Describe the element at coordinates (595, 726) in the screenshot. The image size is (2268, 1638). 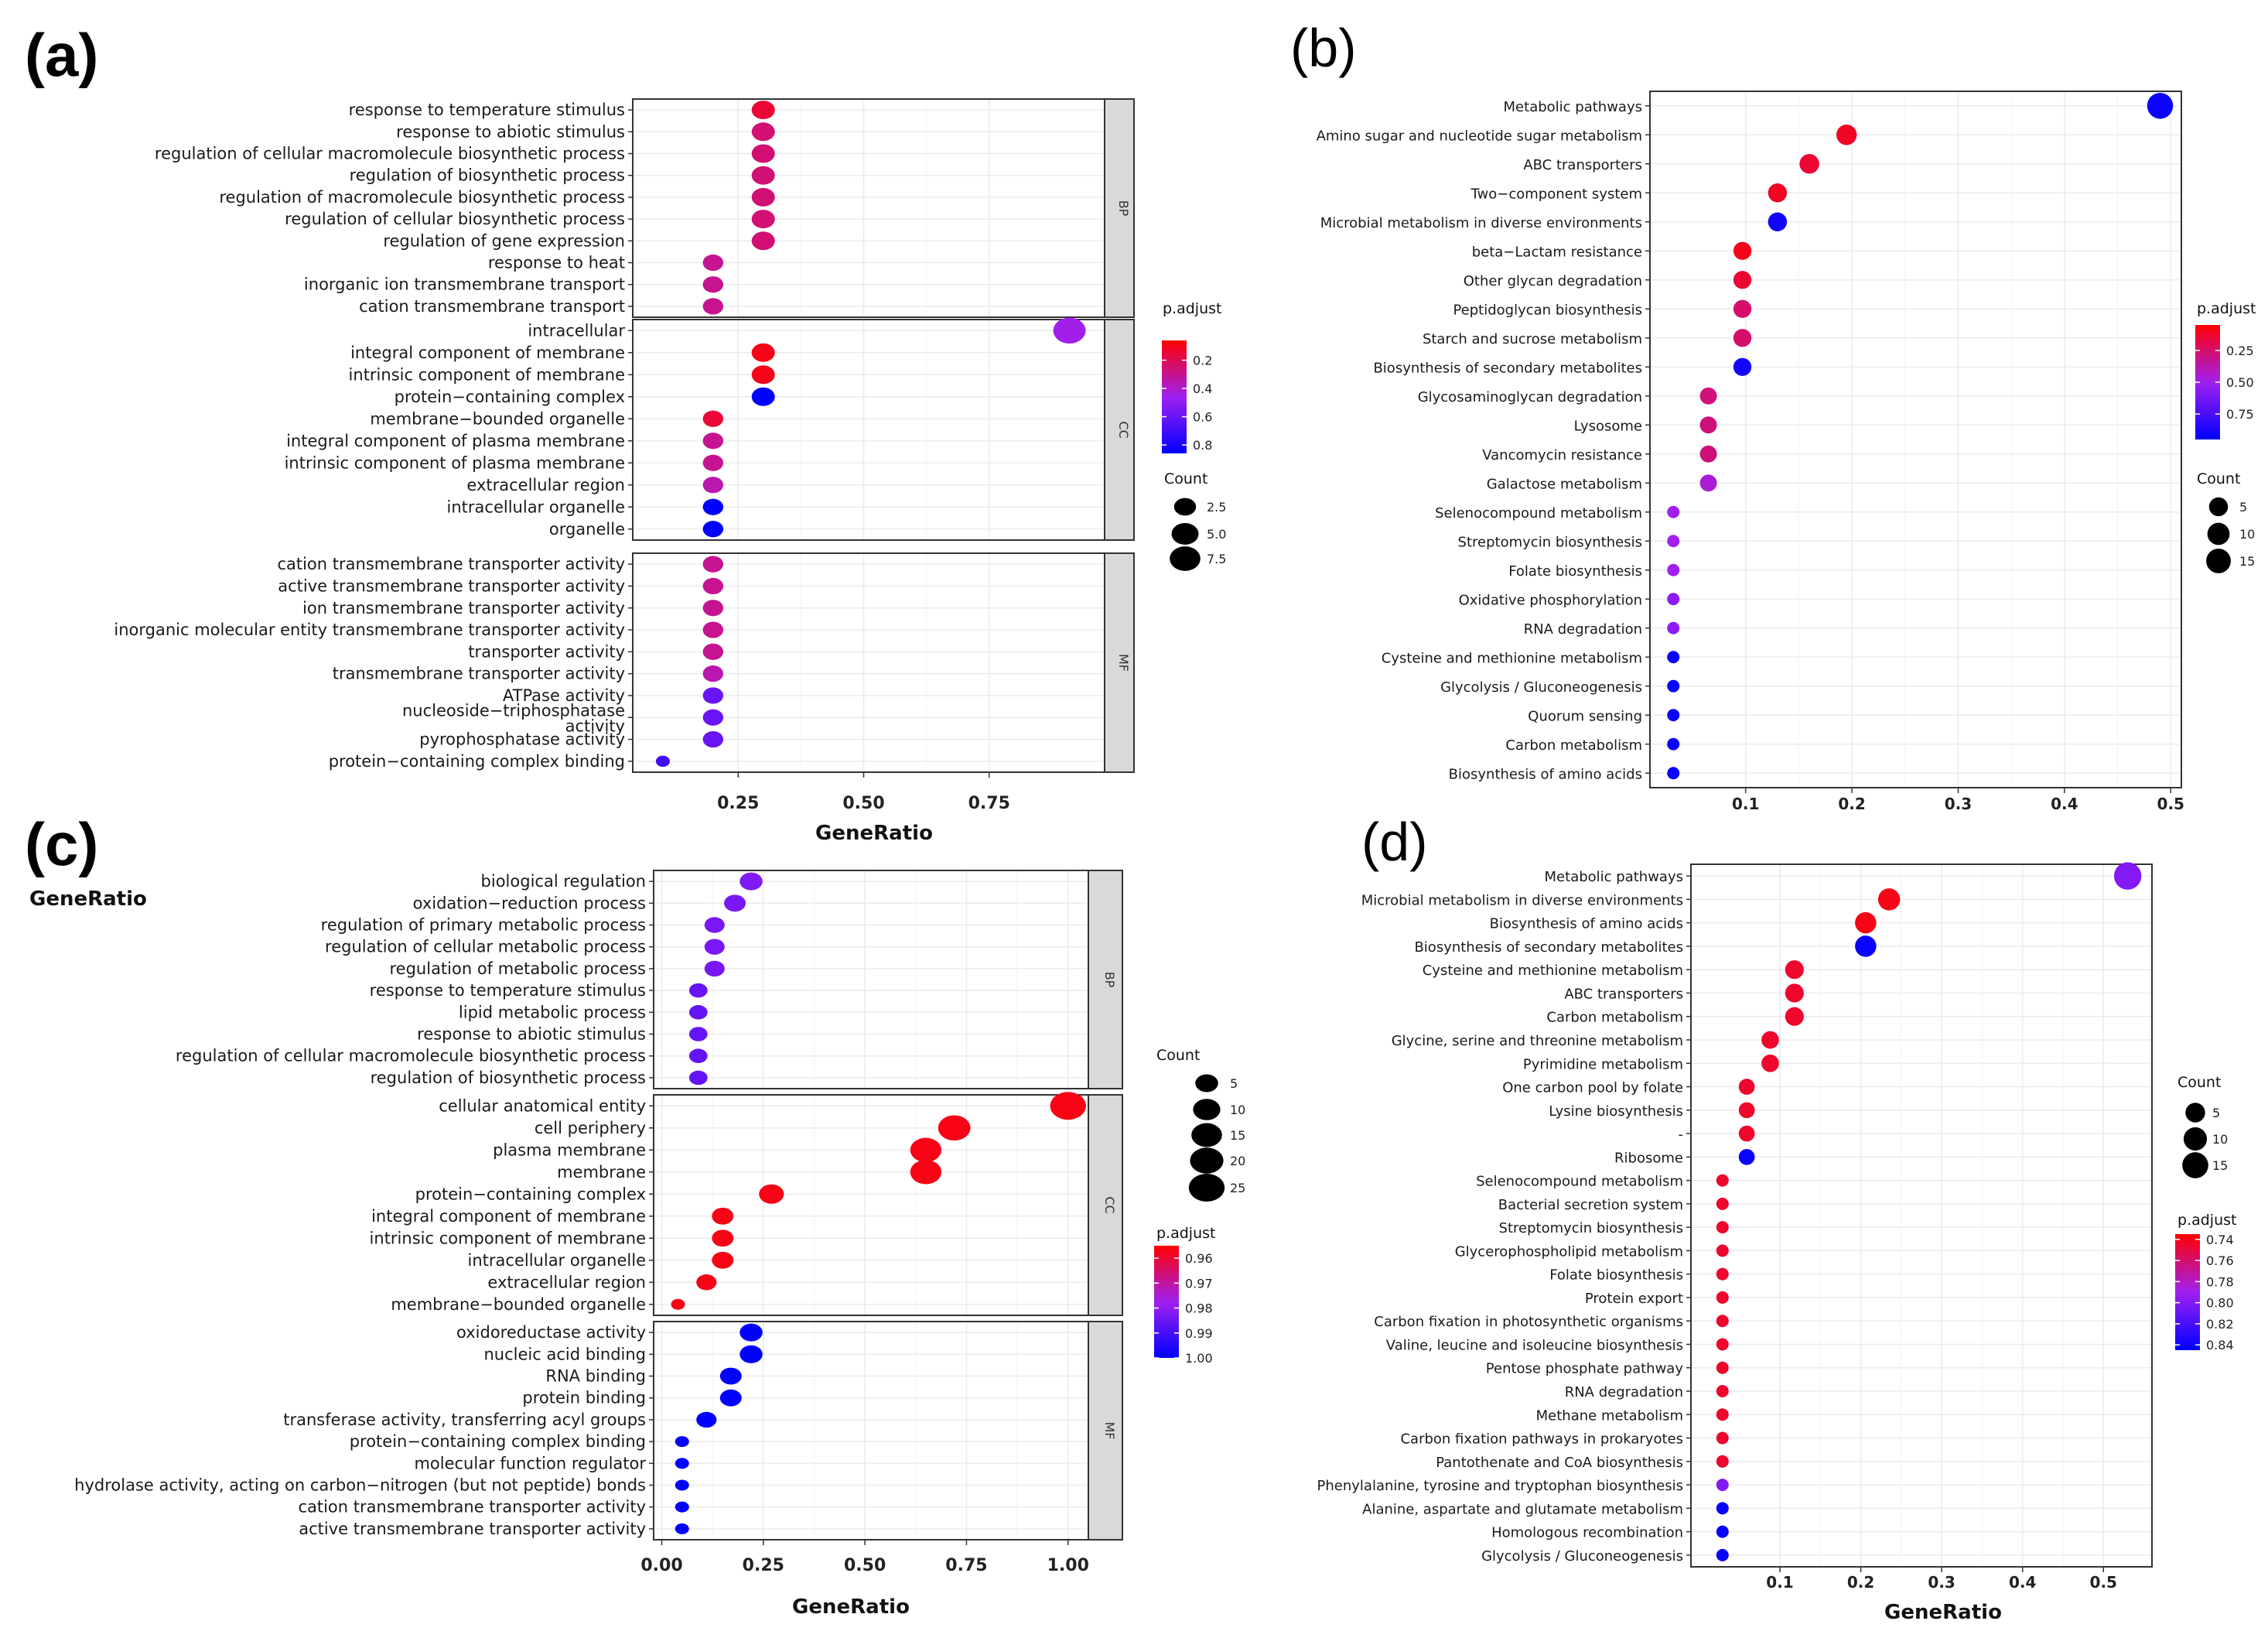
I see `term-label-line: activity` at that location.